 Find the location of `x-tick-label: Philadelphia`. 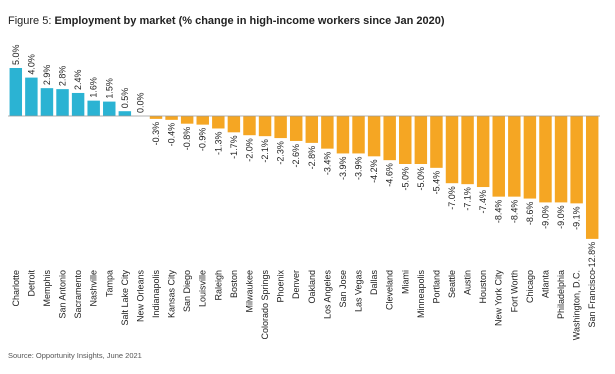

x-tick-label: Philadelphia is located at coordinates (561, 294).